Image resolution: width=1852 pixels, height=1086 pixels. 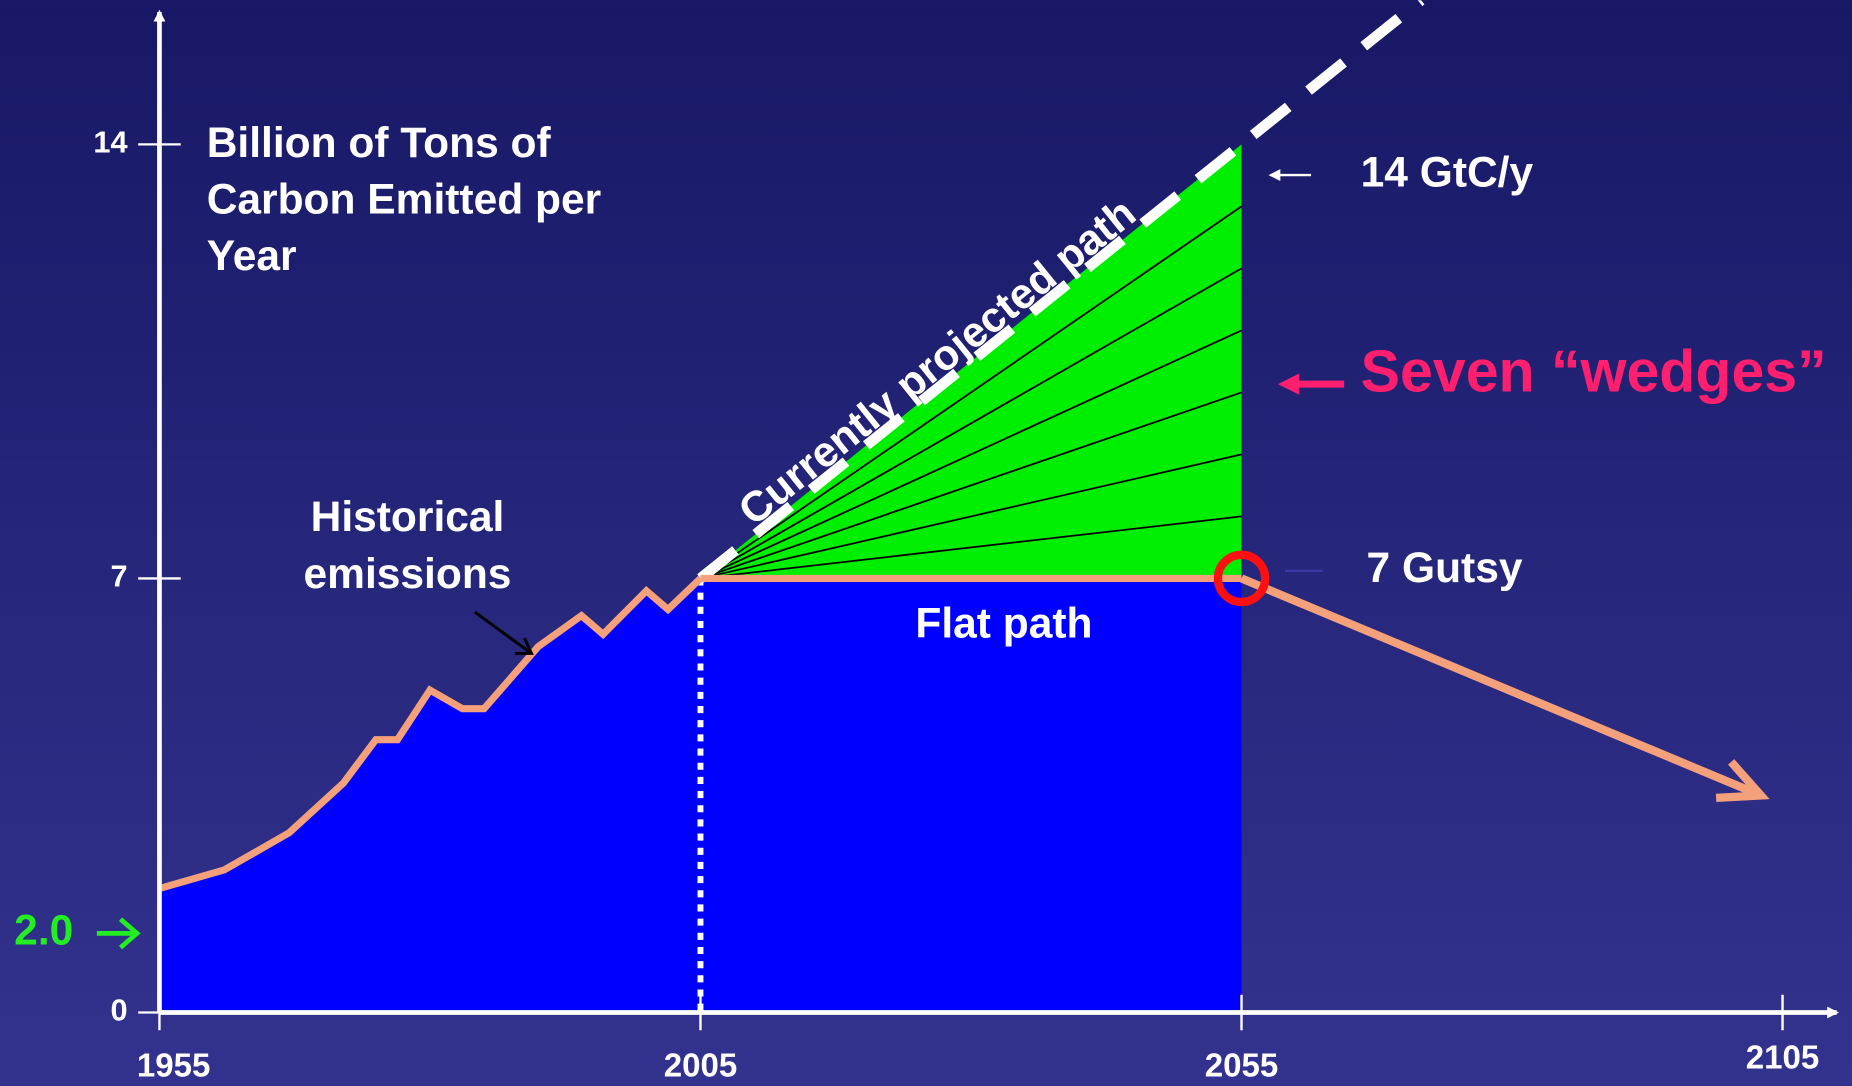 I want to click on start-value-arrow, so click(x=118, y=933).